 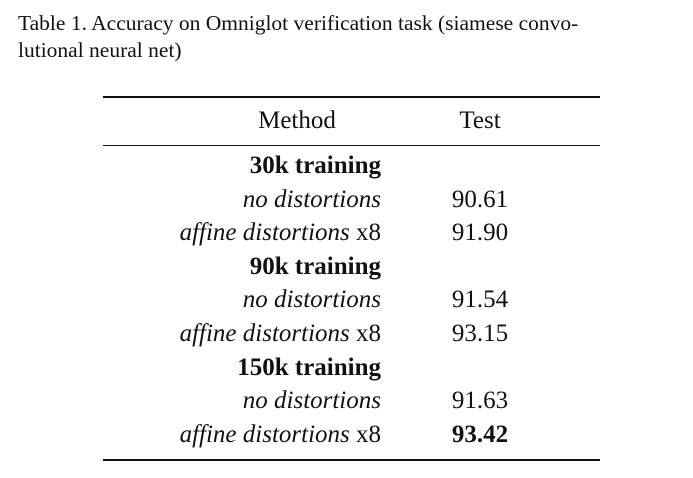 I want to click on group-label: 90k training, so click(x=315, y=266).